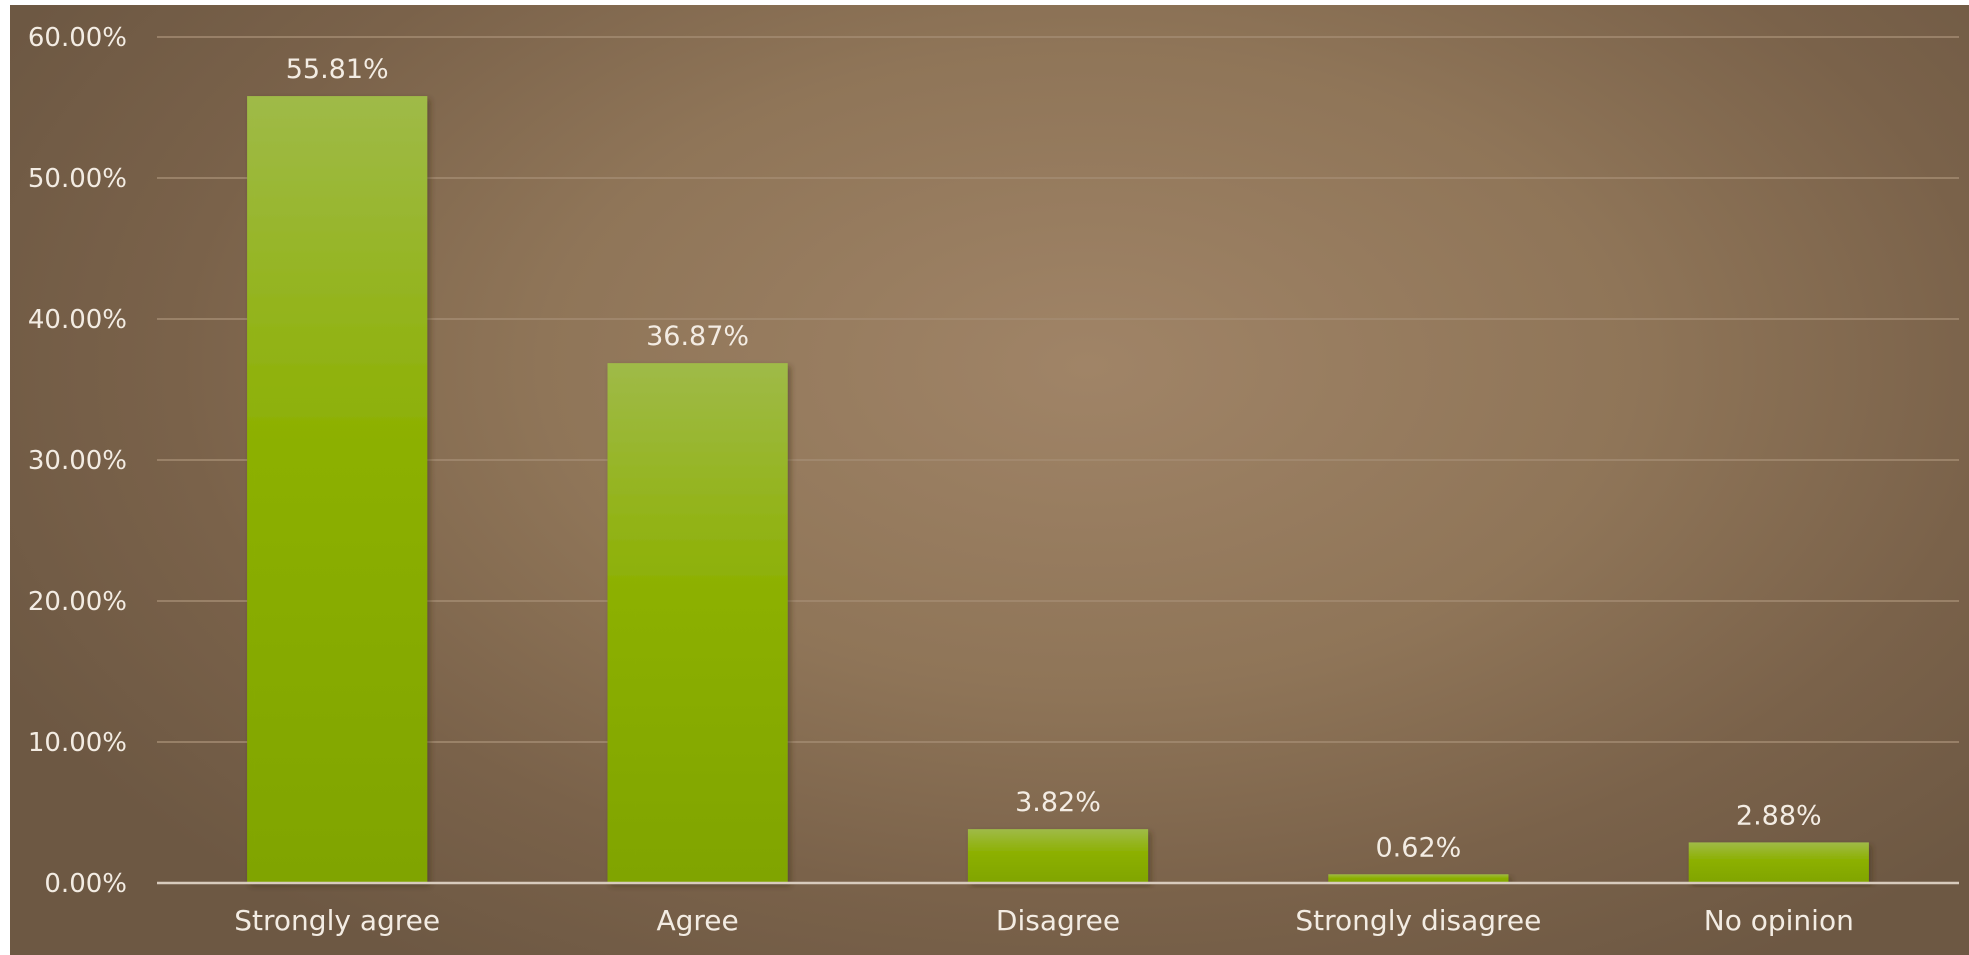 The image size is (1969, 955). Describe the element at coordinates (77, 179) in the screenshot. I see `y-tick-label: 50.00%` at that location.